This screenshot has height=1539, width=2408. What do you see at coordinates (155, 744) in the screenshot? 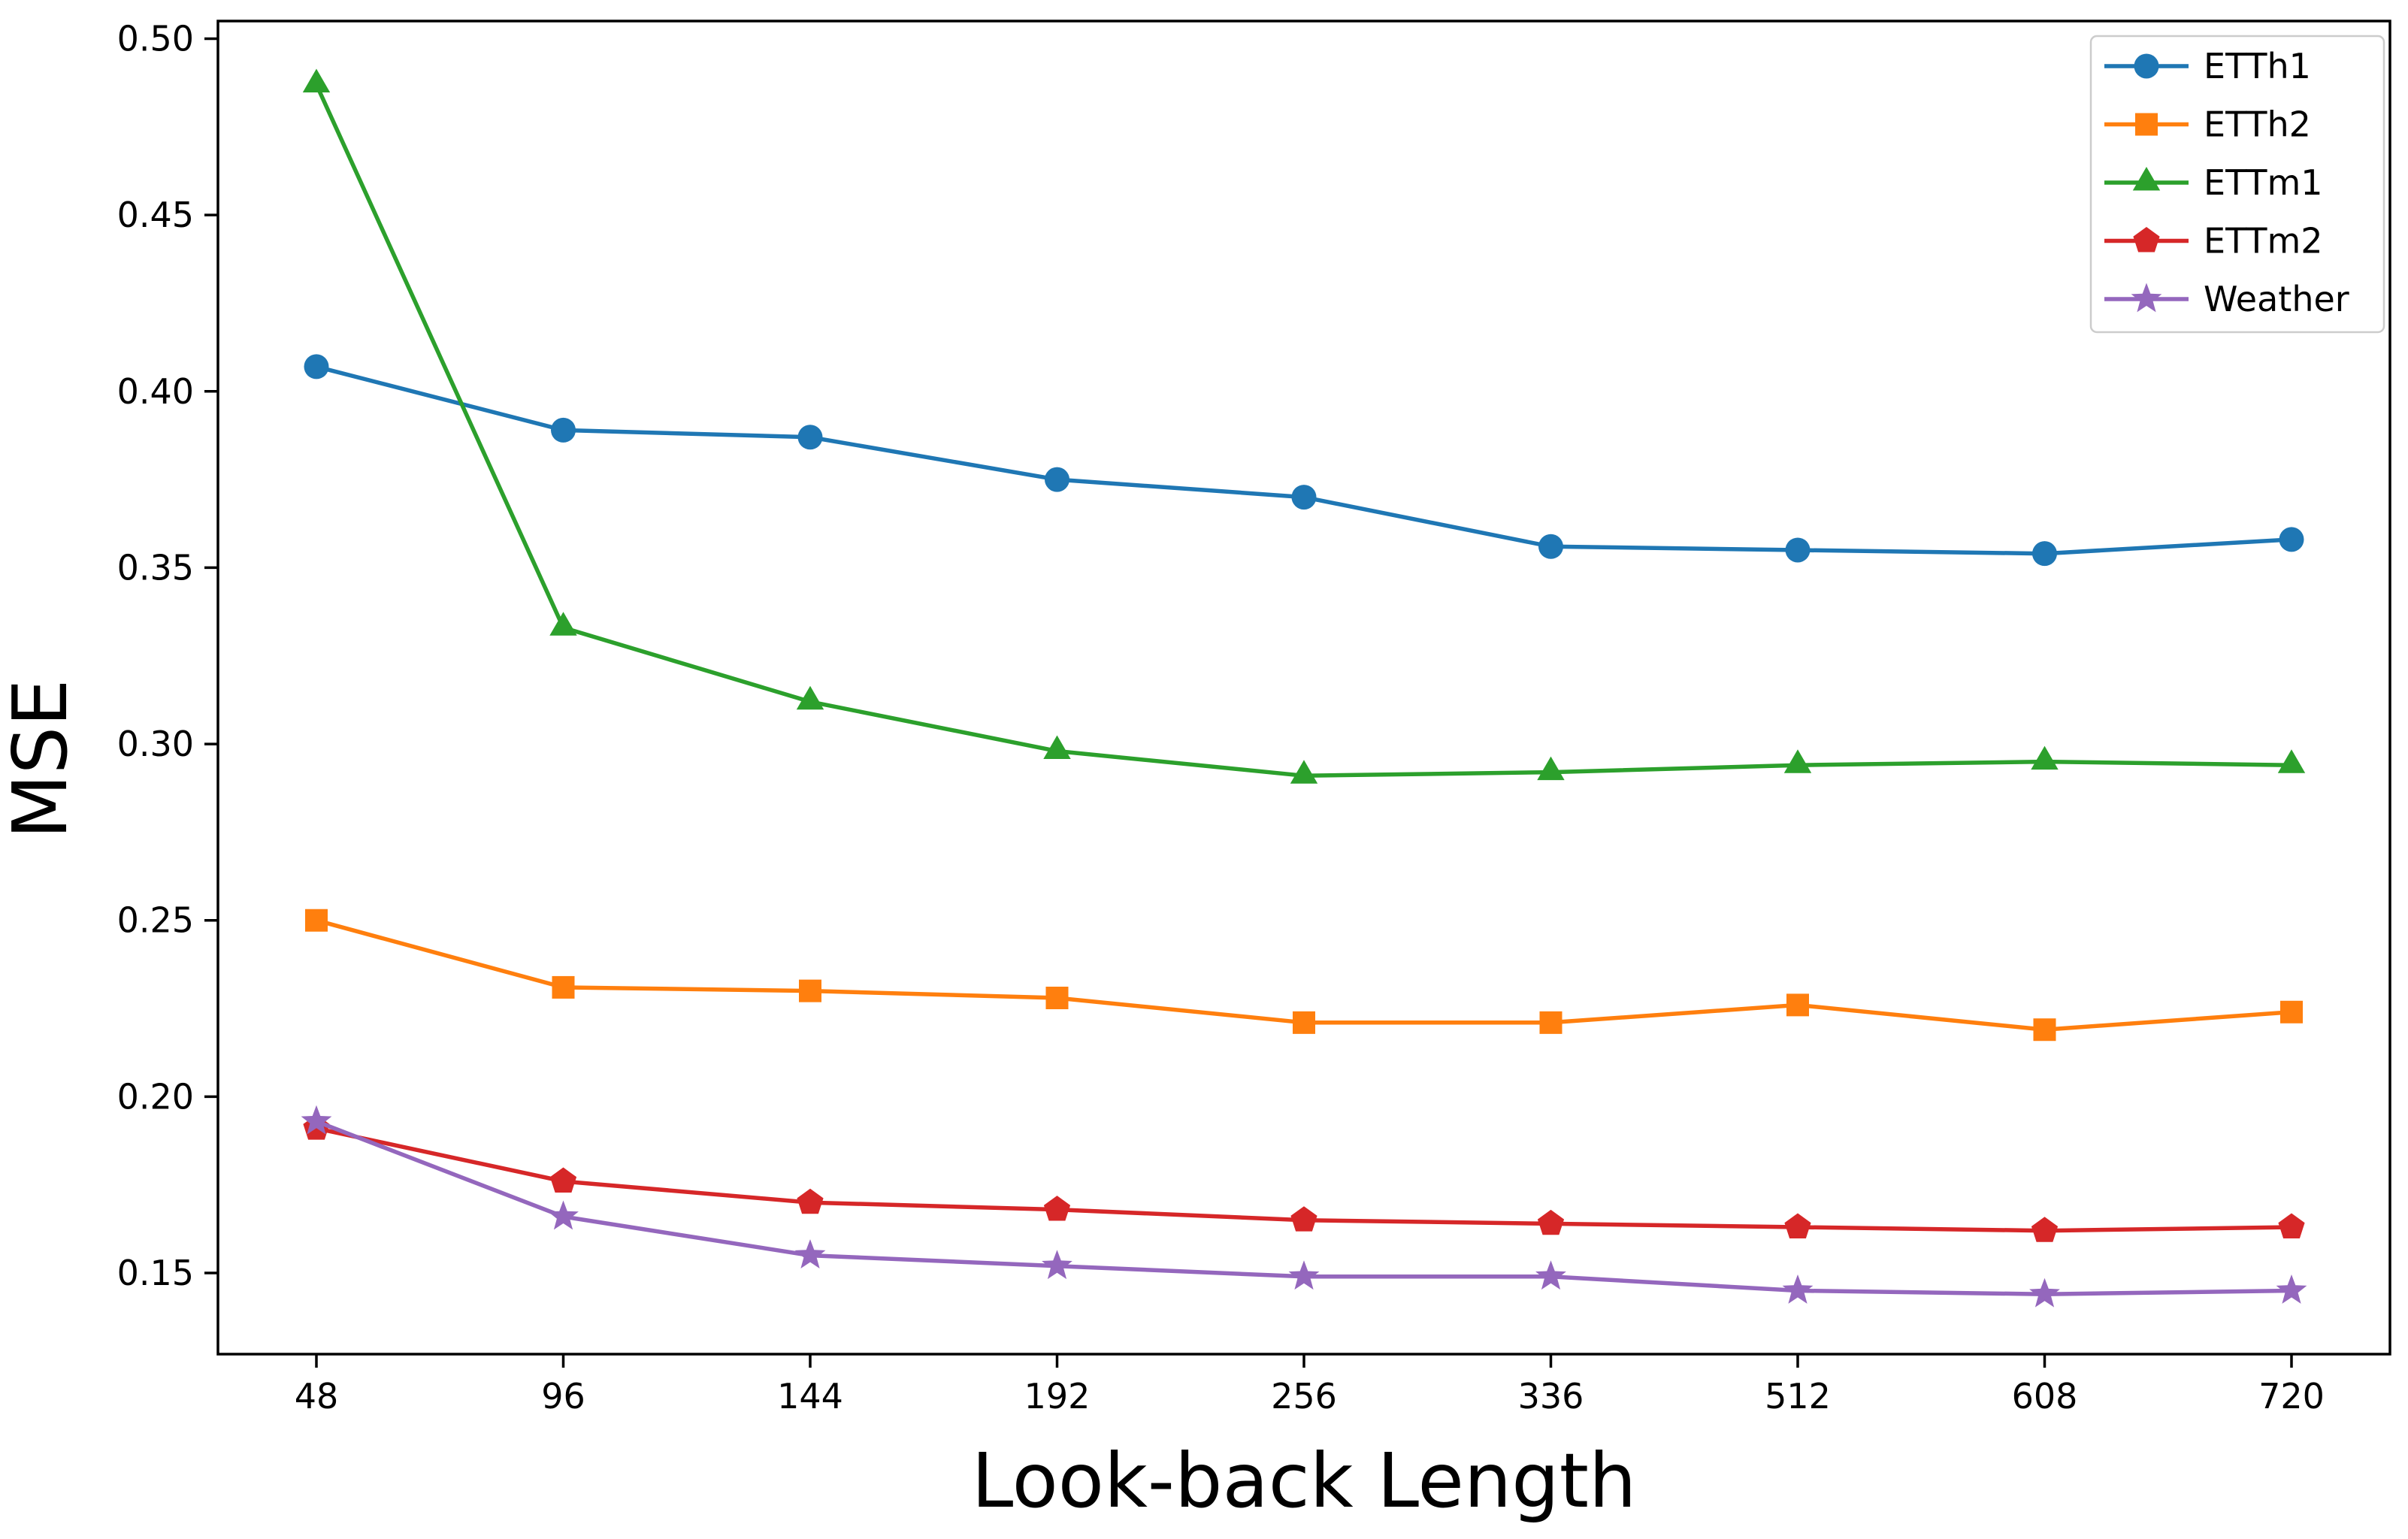
I see `y-tick-label: 0.30` at bounding box center [155, 744].